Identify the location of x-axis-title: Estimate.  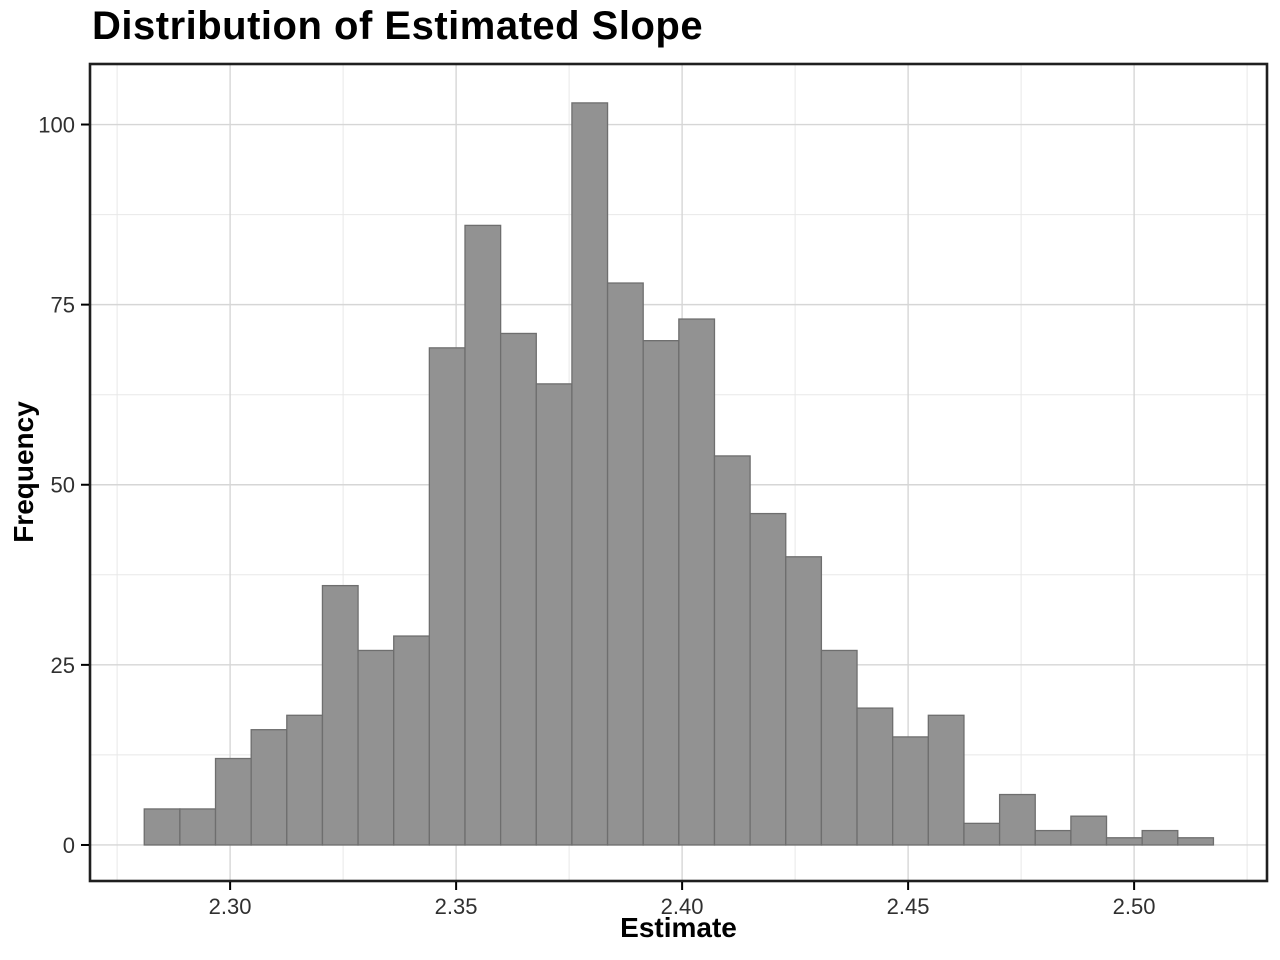
(678, 927).